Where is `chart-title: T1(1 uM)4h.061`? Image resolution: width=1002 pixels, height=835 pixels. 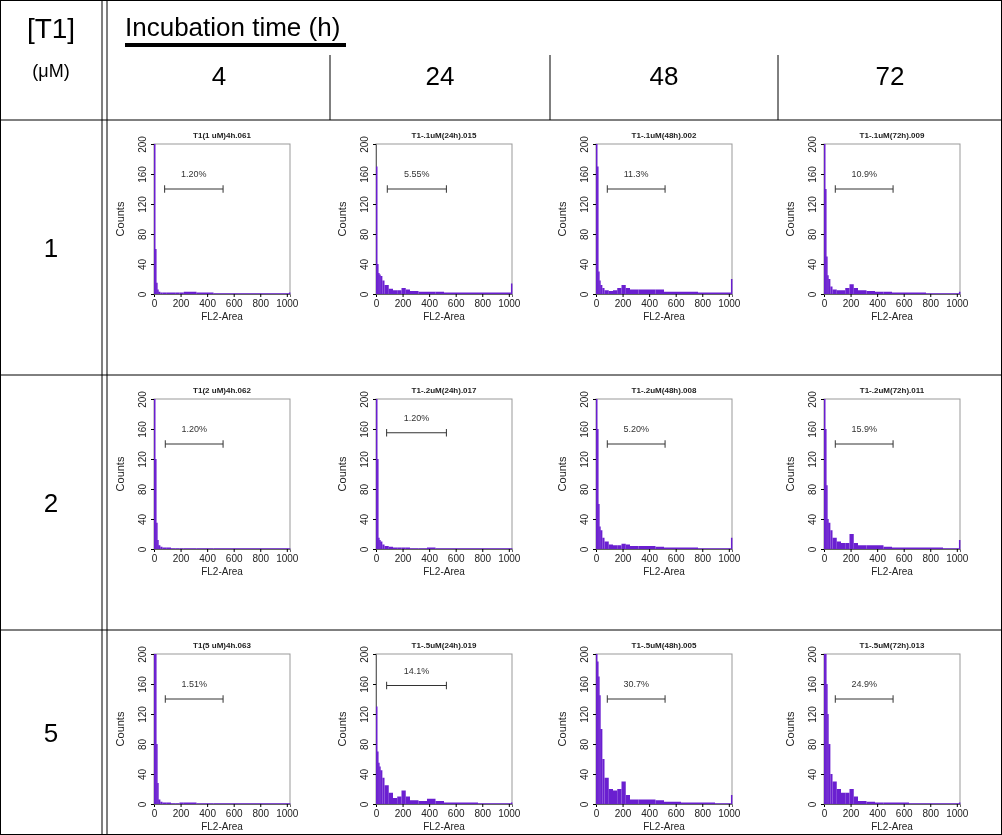
chart-title: T1(1 uM)4h.061 is located at coordinates (222, 135).